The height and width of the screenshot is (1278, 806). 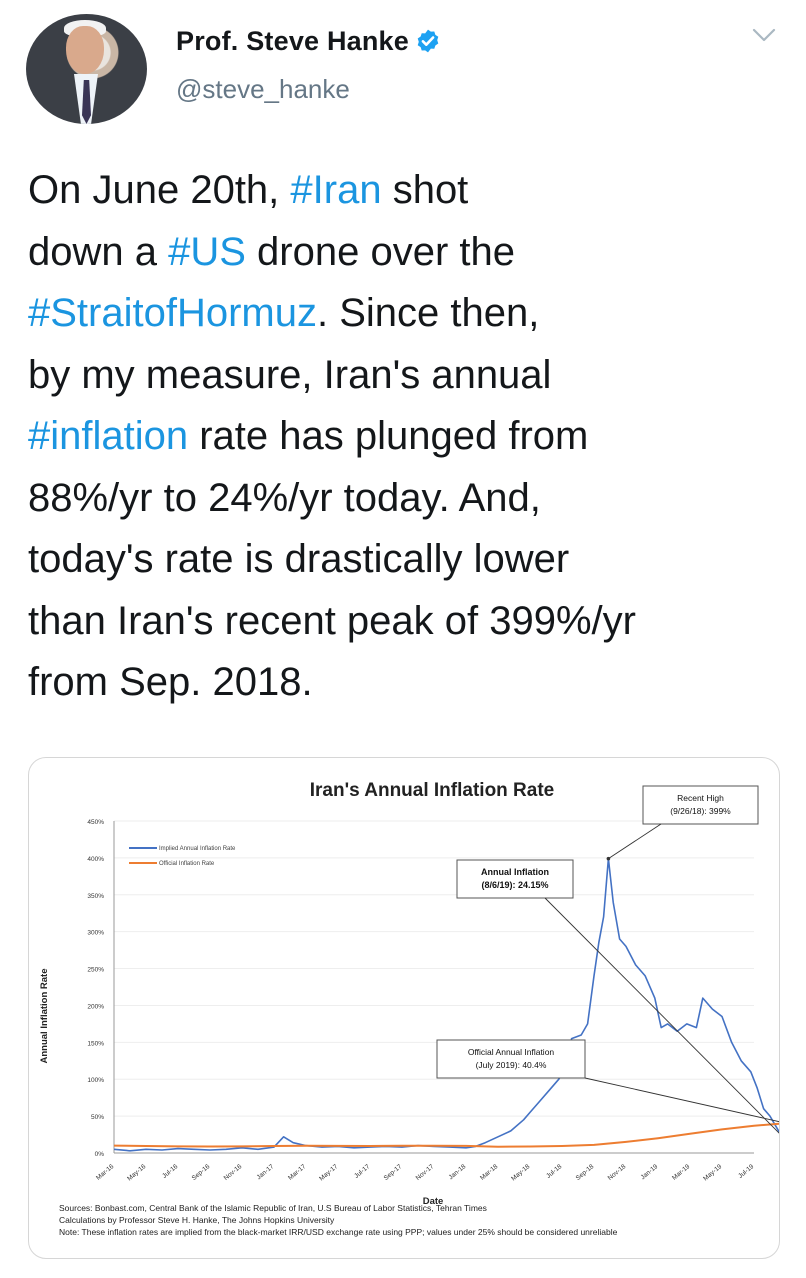 What do you see at coordinates (86, 102) in the screenshot?
I see `avatar-tie` at bounding box center [86, 102].